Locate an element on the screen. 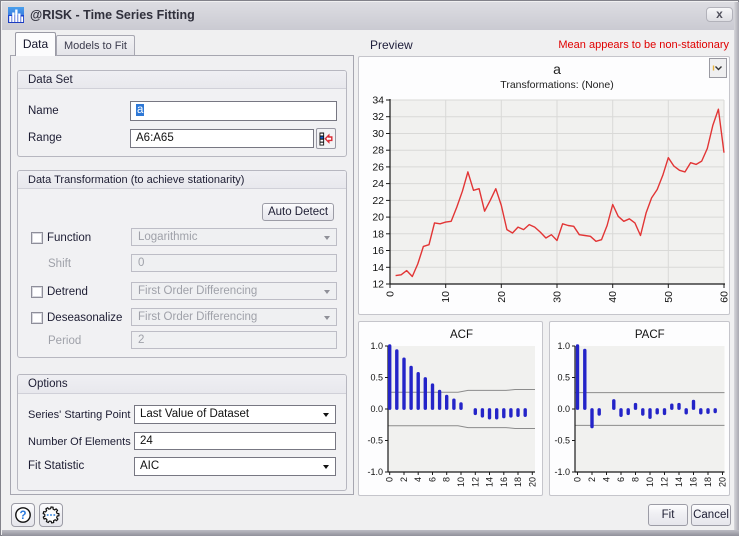  svg-text: 22 is located at coordinates (378, 201).